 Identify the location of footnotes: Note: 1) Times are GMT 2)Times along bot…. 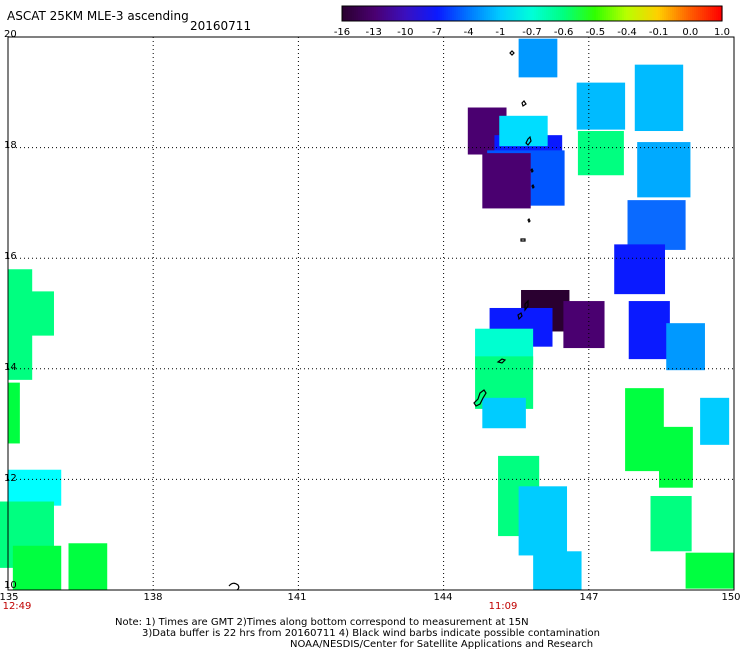
(357, 633).